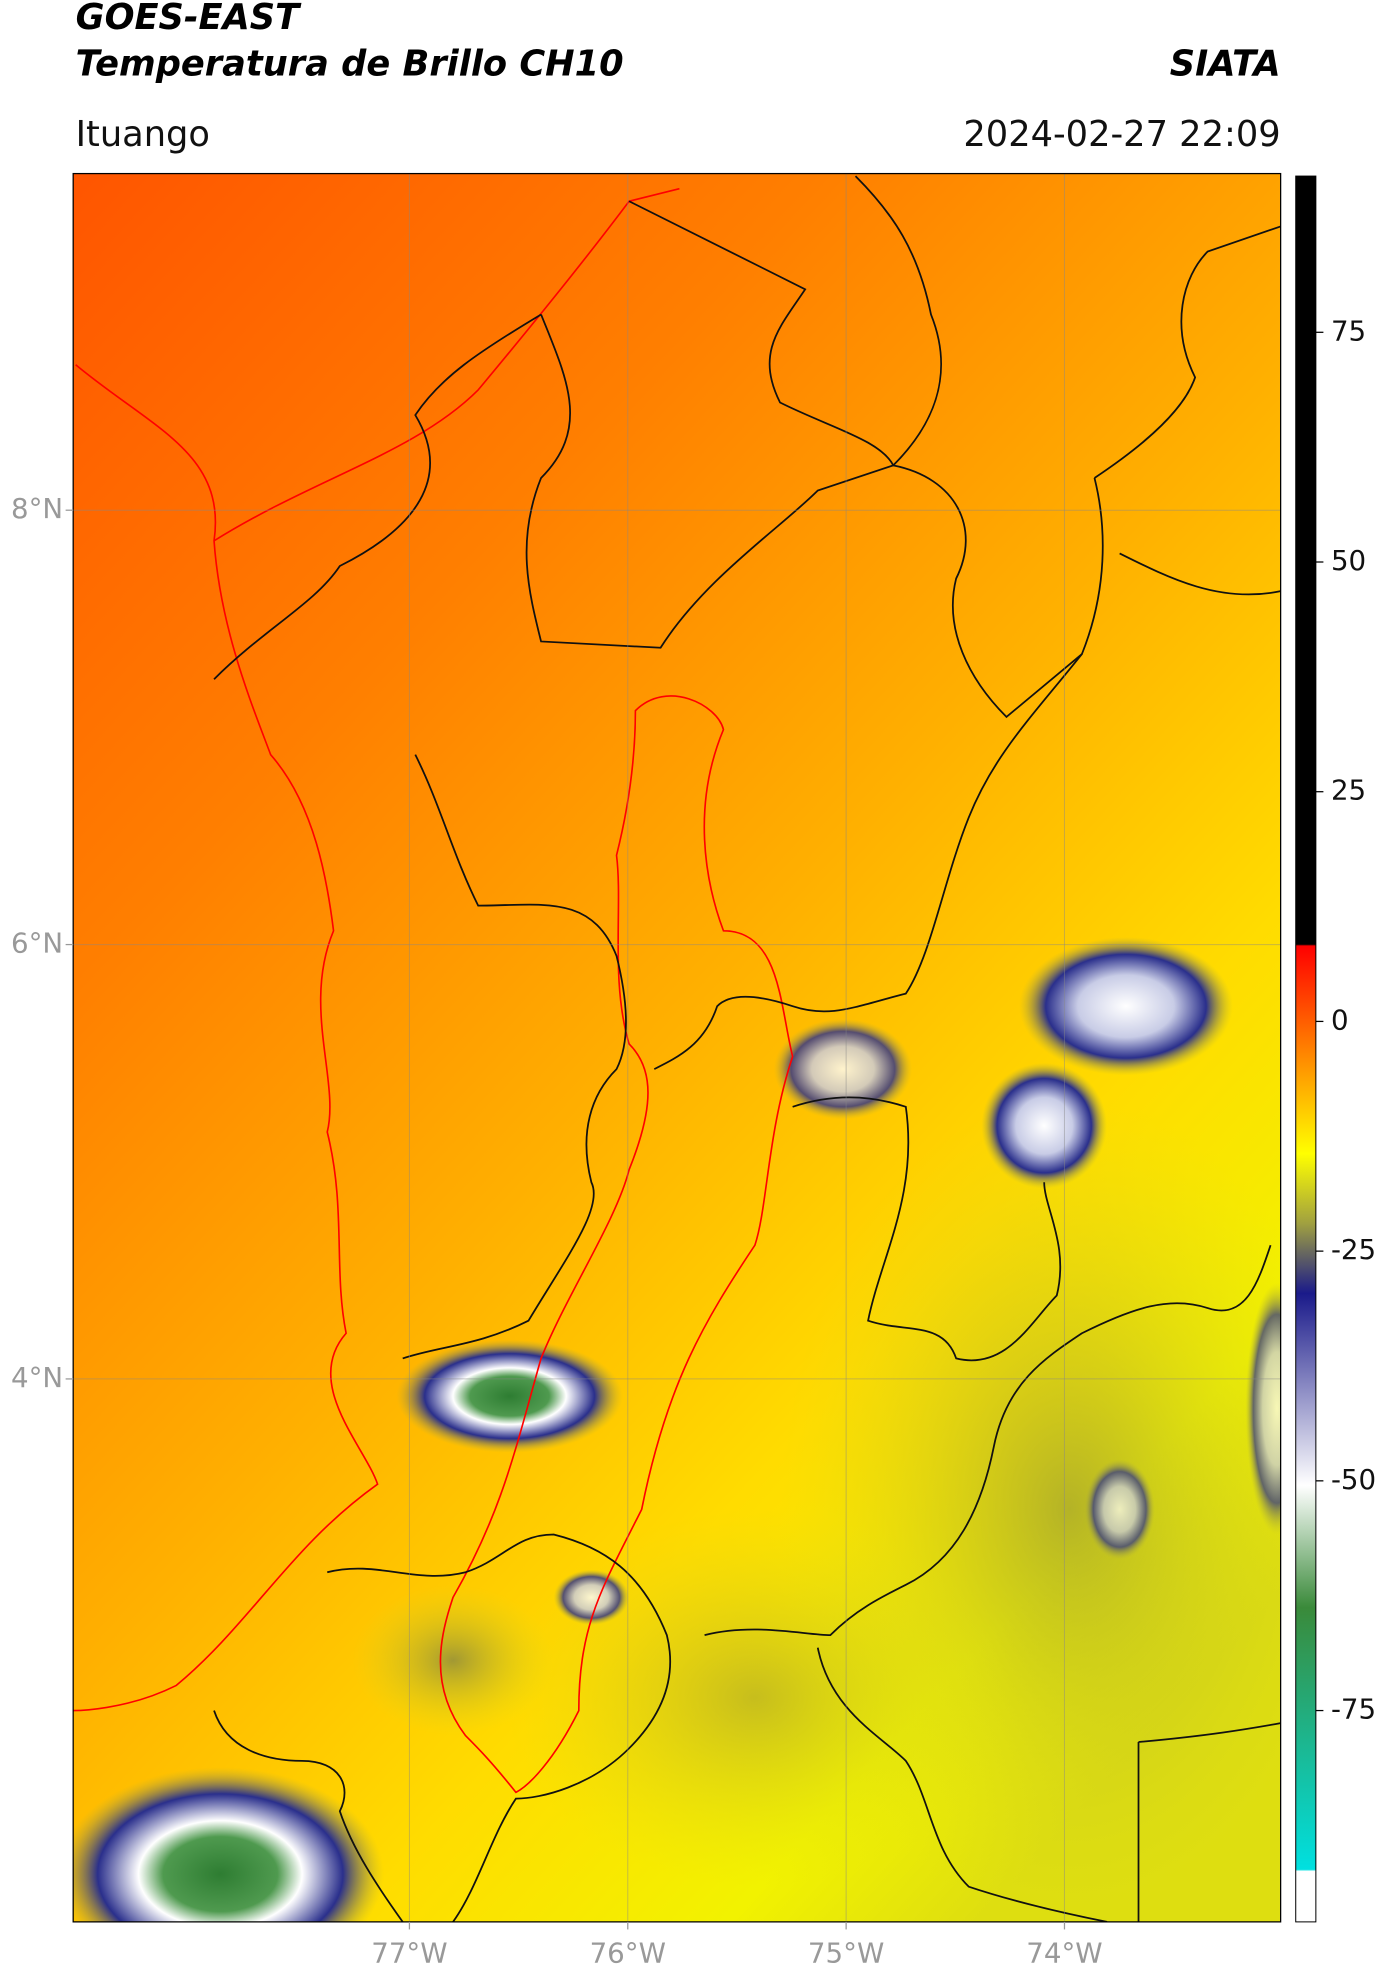  What do you see at coordinates (1225, 63) in the screenshot?
I see `source: SIATA` at bounding box center [1225, 63].